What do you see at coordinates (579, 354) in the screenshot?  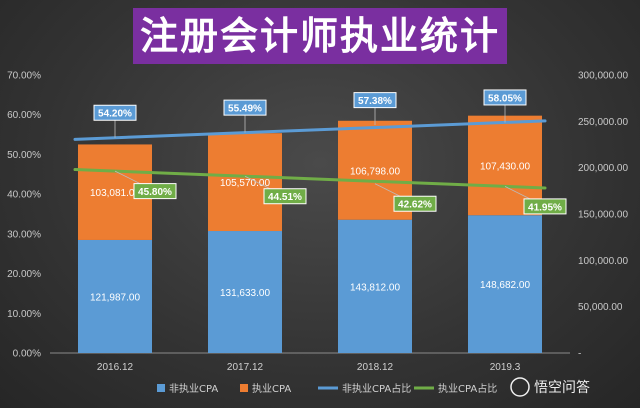 I see `y-right-tick-label: -` at bounding box center [579, 354].